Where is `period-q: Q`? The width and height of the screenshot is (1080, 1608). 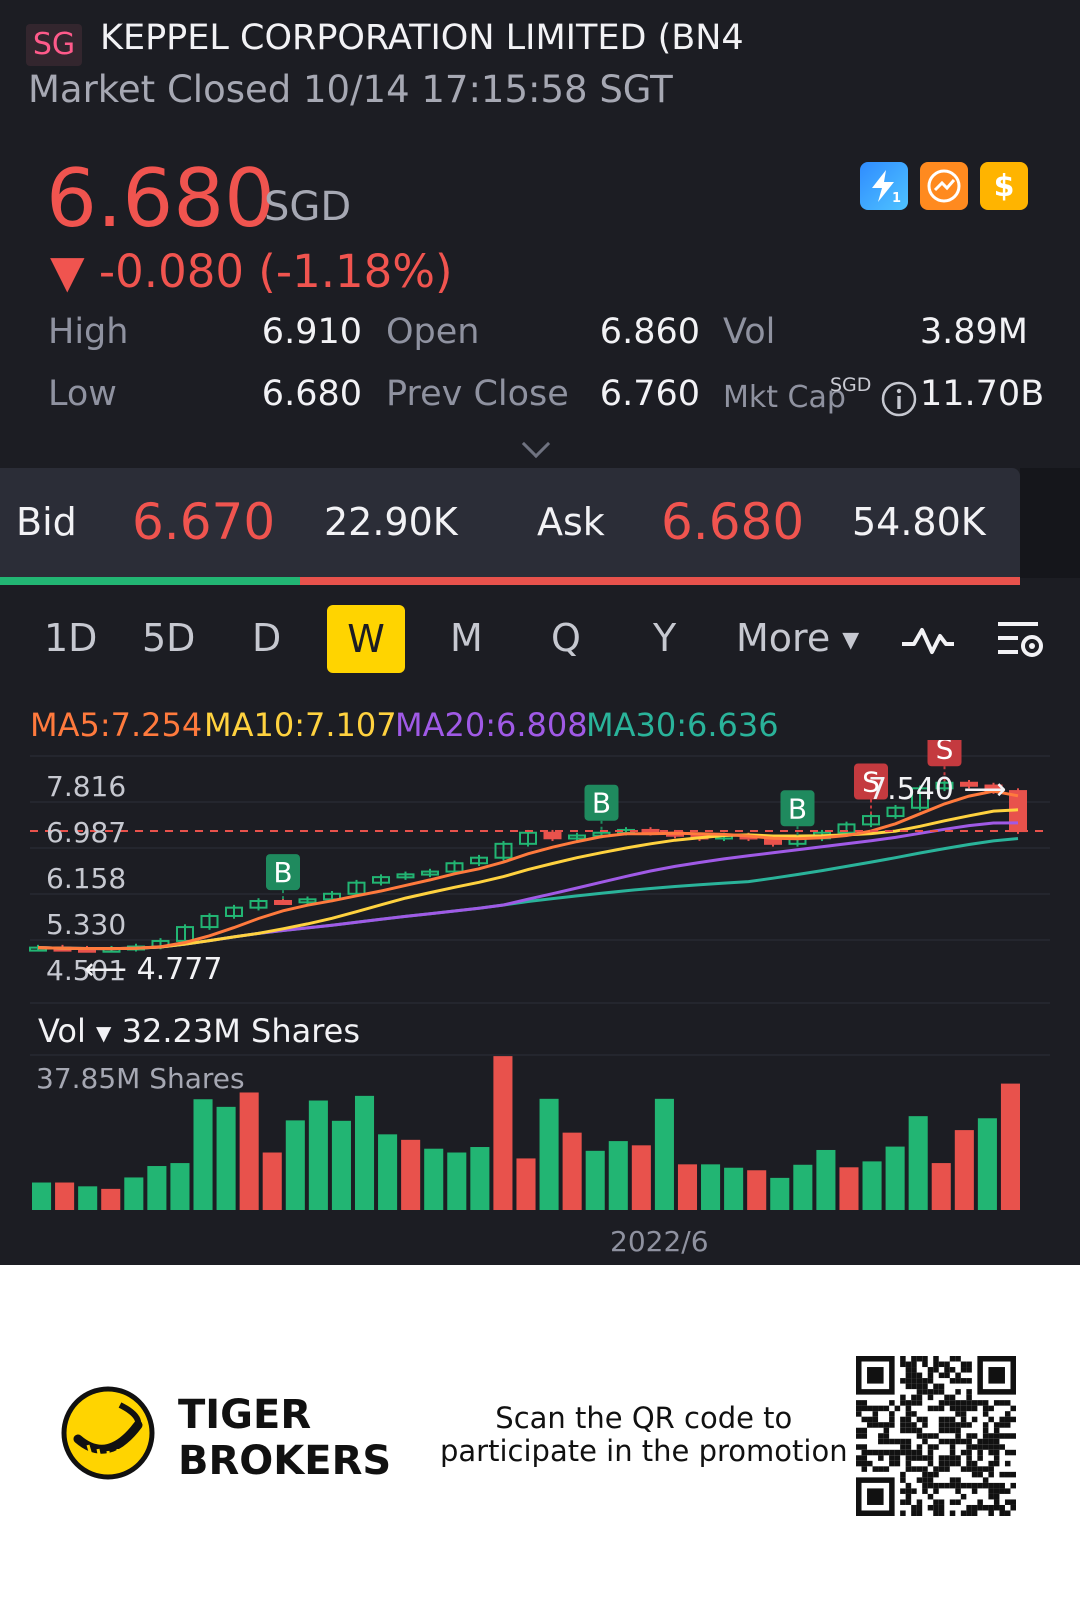
period-q: Q is located at coordinates (566, 638).